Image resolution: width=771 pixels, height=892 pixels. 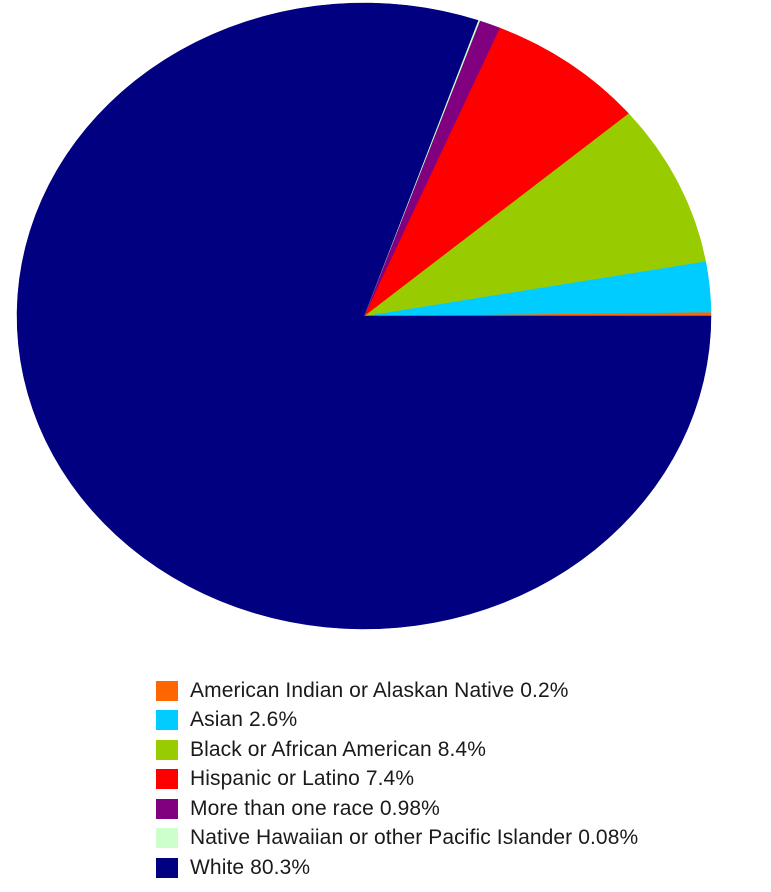 What do you see at coordinates (390, 779) in the screenshot?
I see `legend-series-value: 7.4%` at bounding box center [390, 779].